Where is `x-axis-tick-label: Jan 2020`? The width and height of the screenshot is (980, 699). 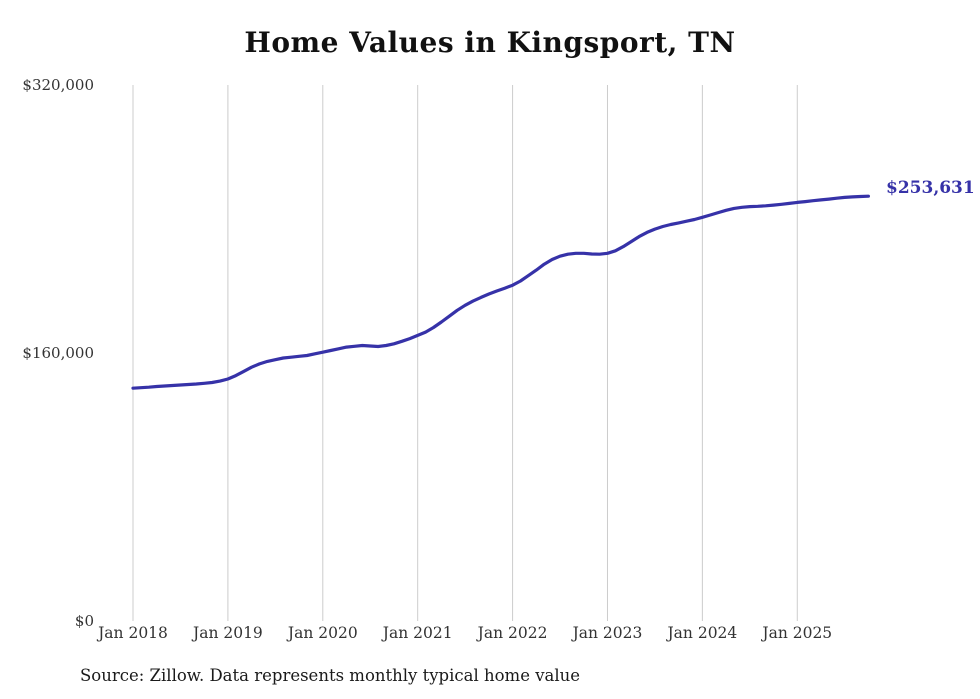
x-axis-tick-label: Jan 2020 is located at coordinates (322, 633).